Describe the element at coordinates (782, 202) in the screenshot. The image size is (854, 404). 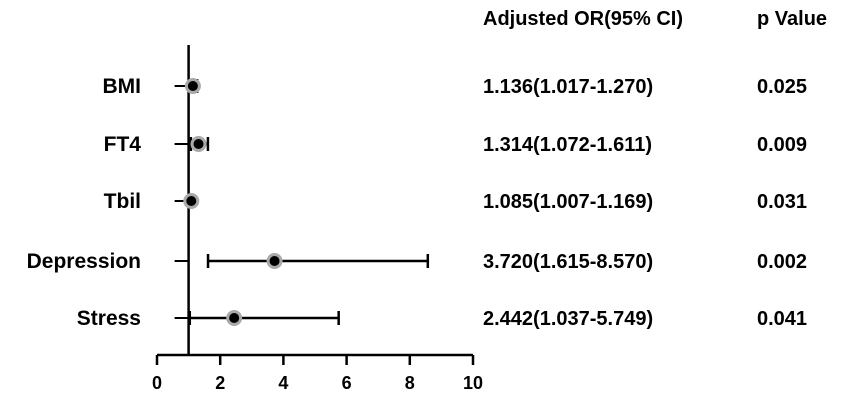
I see `p-value-text: 0.031` at that location.